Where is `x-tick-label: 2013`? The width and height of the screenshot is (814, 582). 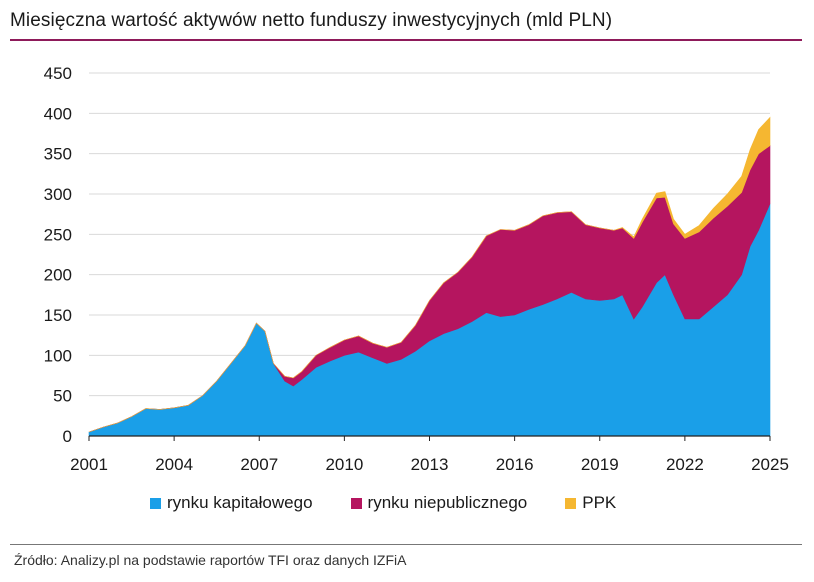
x-tick-label: 2013 is located at coordinates (430, 464).